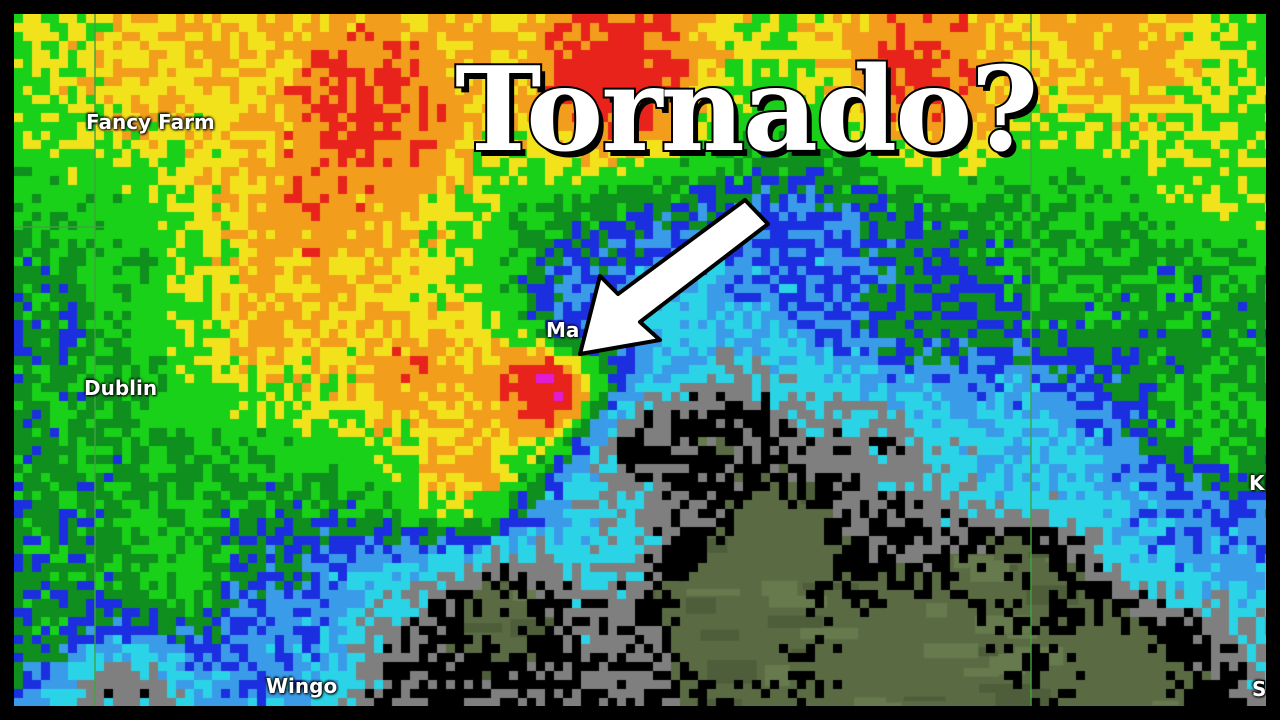 This screenshot has height=720, width=1280. I want to click on place-label-wingo: Wingo, so click(302, 686).